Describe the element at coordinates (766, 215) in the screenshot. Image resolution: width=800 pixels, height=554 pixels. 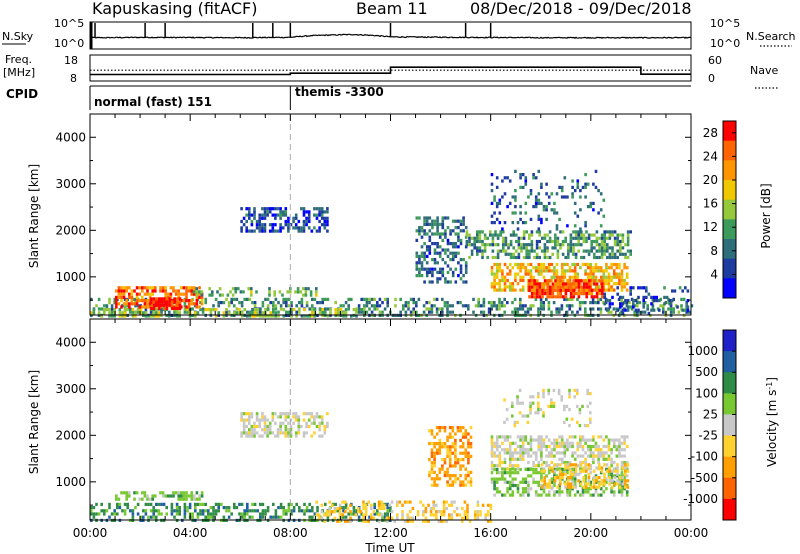
I see `power-colorbar-label: Power [dB]` at that location.